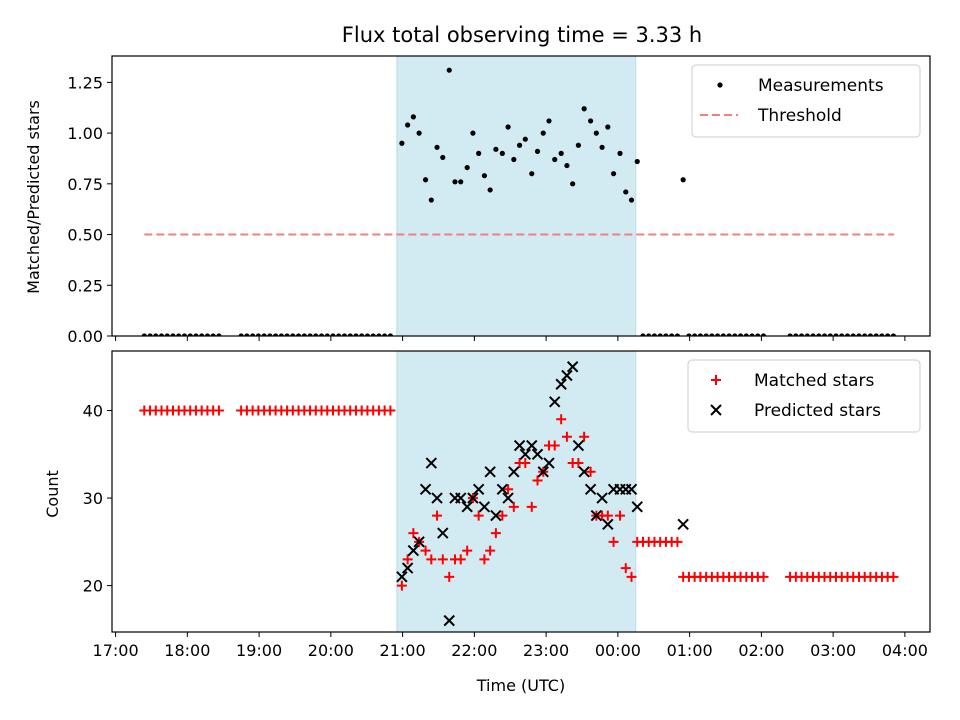  Describe the element at coordinates (85, 235) in the screenshot. I see `top-y-tick-label: 0.50` at that location.